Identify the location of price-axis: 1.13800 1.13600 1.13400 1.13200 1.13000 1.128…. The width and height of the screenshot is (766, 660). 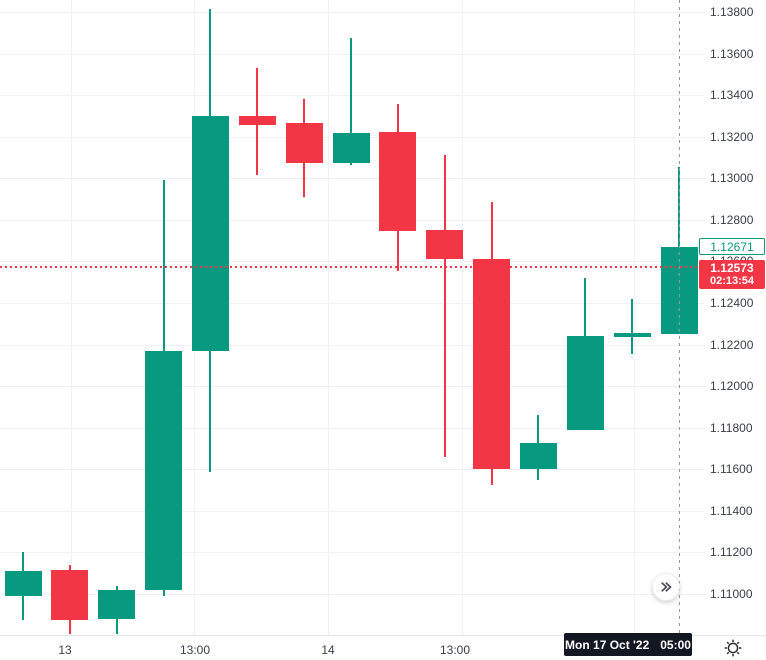
(733, 317).